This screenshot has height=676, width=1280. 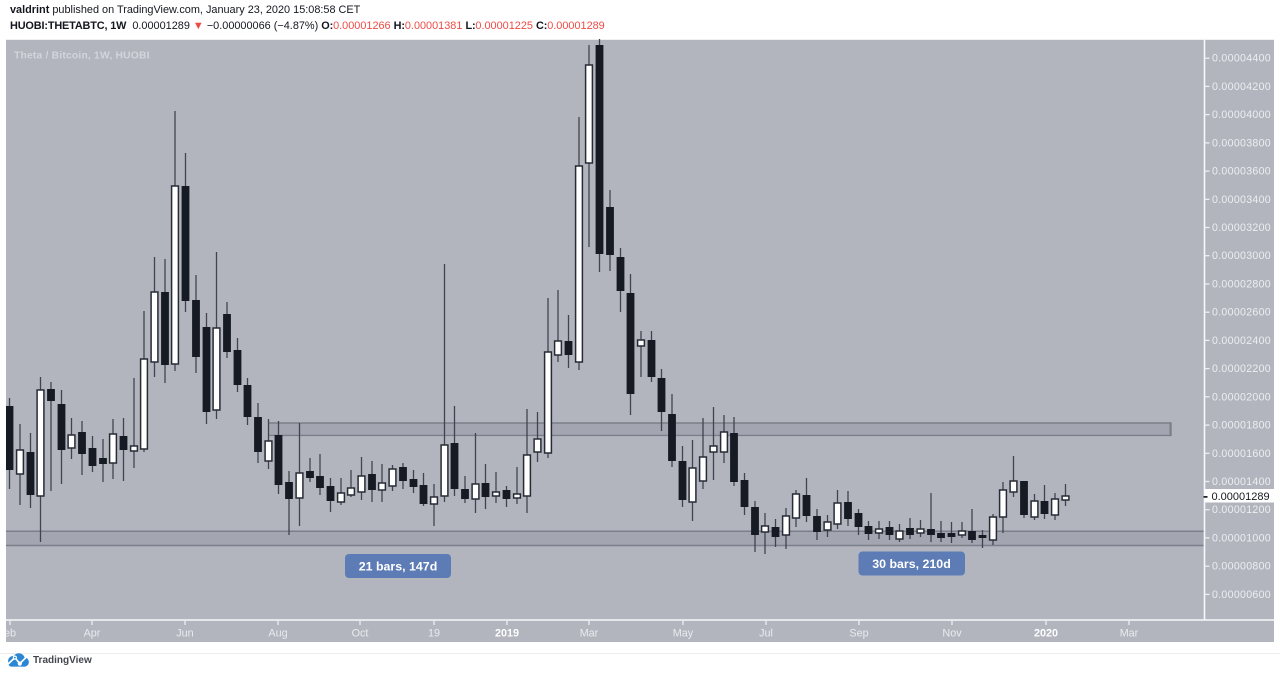 What do you see at coordinates (1241, 454) in the screenshot?
I see `svg-text: 0.00001600` at bounding box center [1241, 454].